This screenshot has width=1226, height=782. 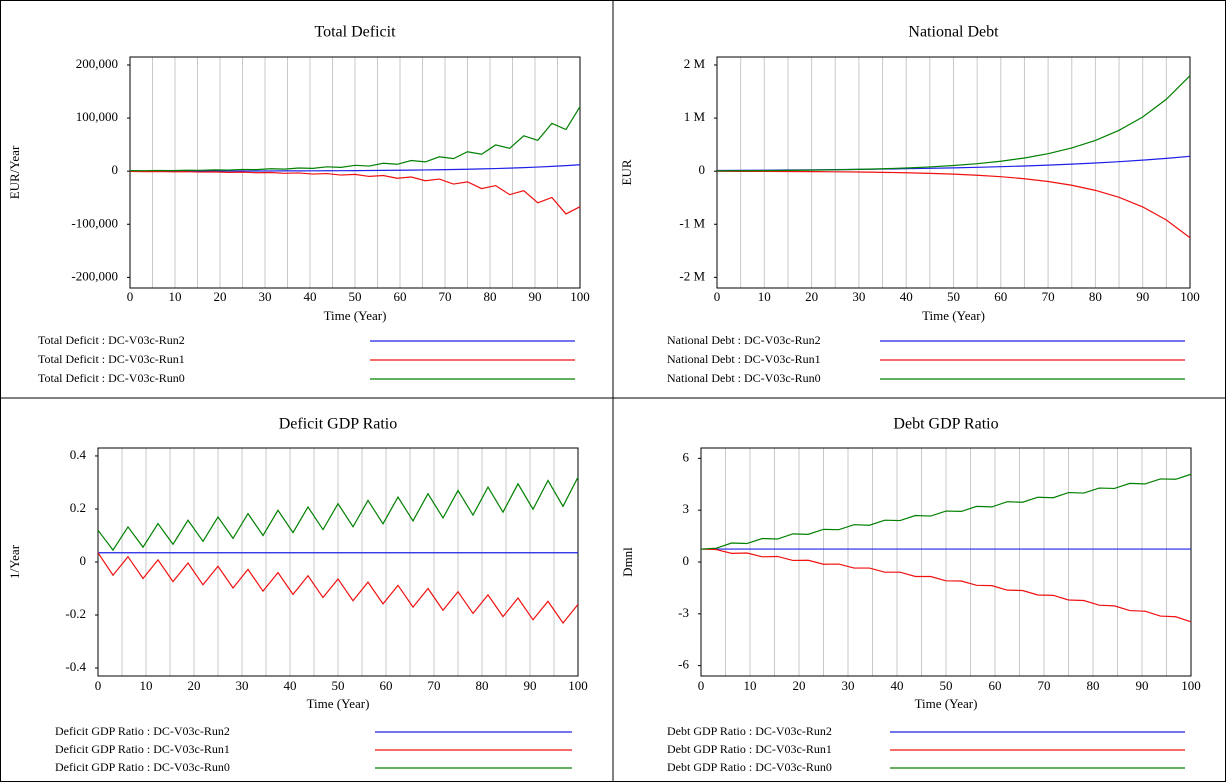 I want to click on legend-label: Debt GDP Ratio : DC-V03c-Run1, so click(x=749, y=749).